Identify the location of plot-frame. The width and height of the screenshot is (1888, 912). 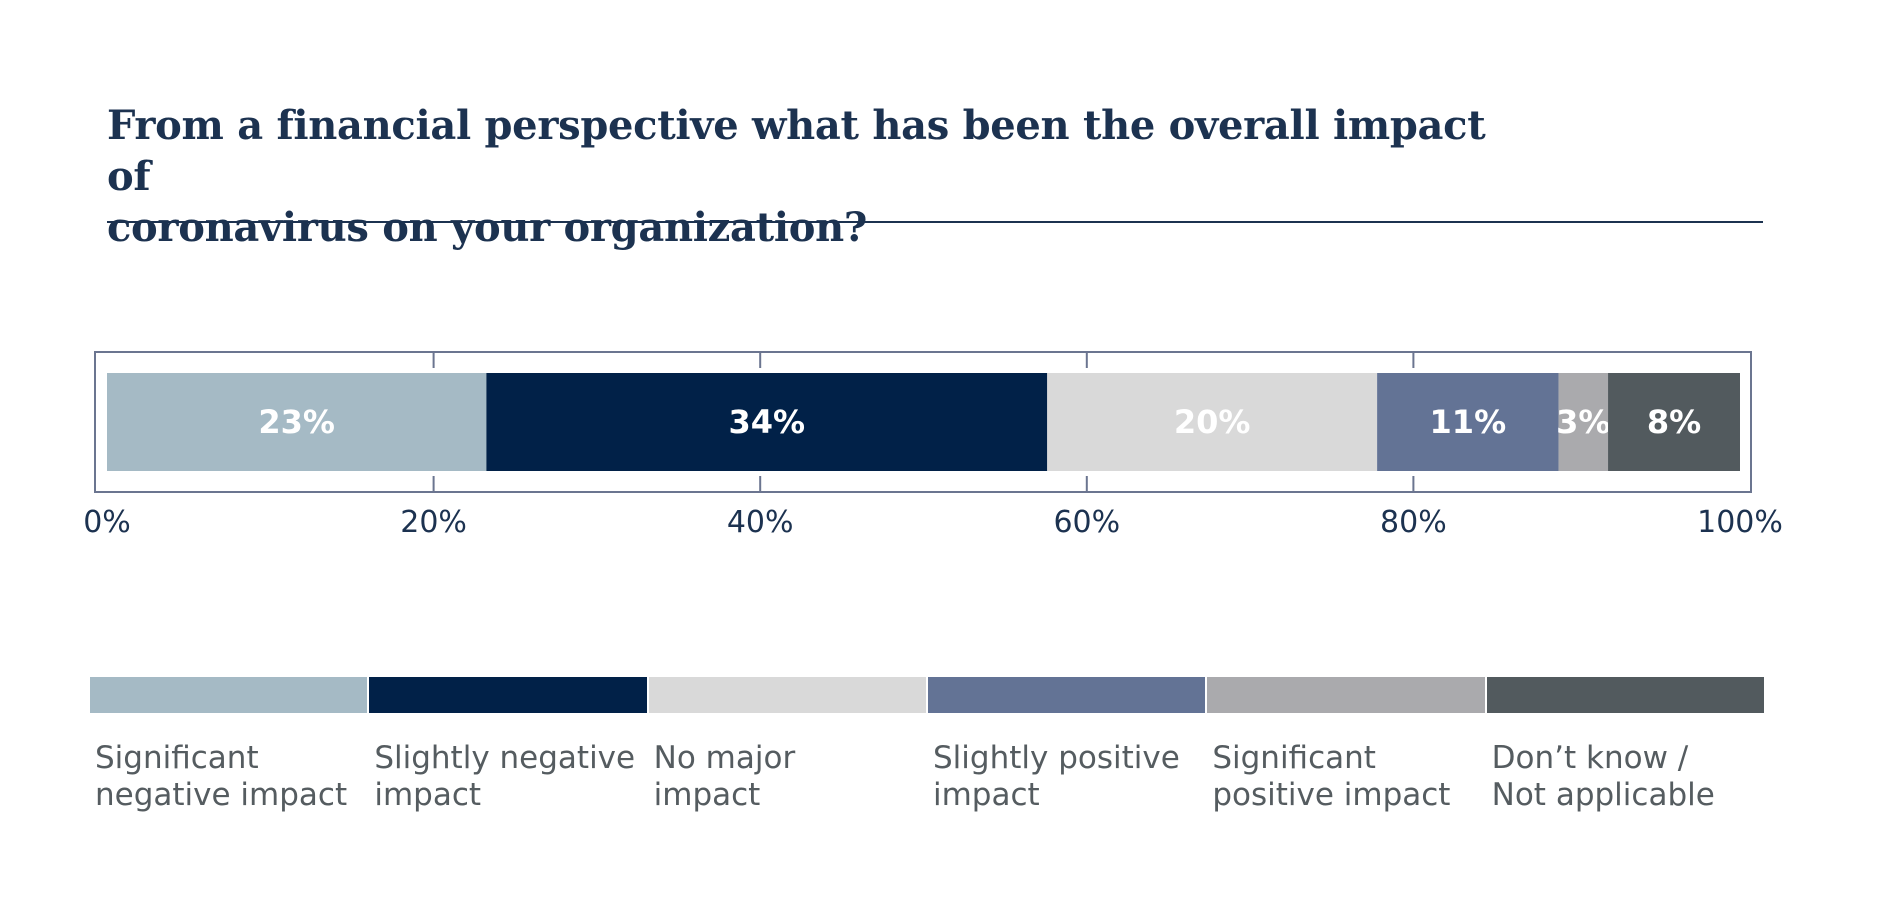
(923, 422).